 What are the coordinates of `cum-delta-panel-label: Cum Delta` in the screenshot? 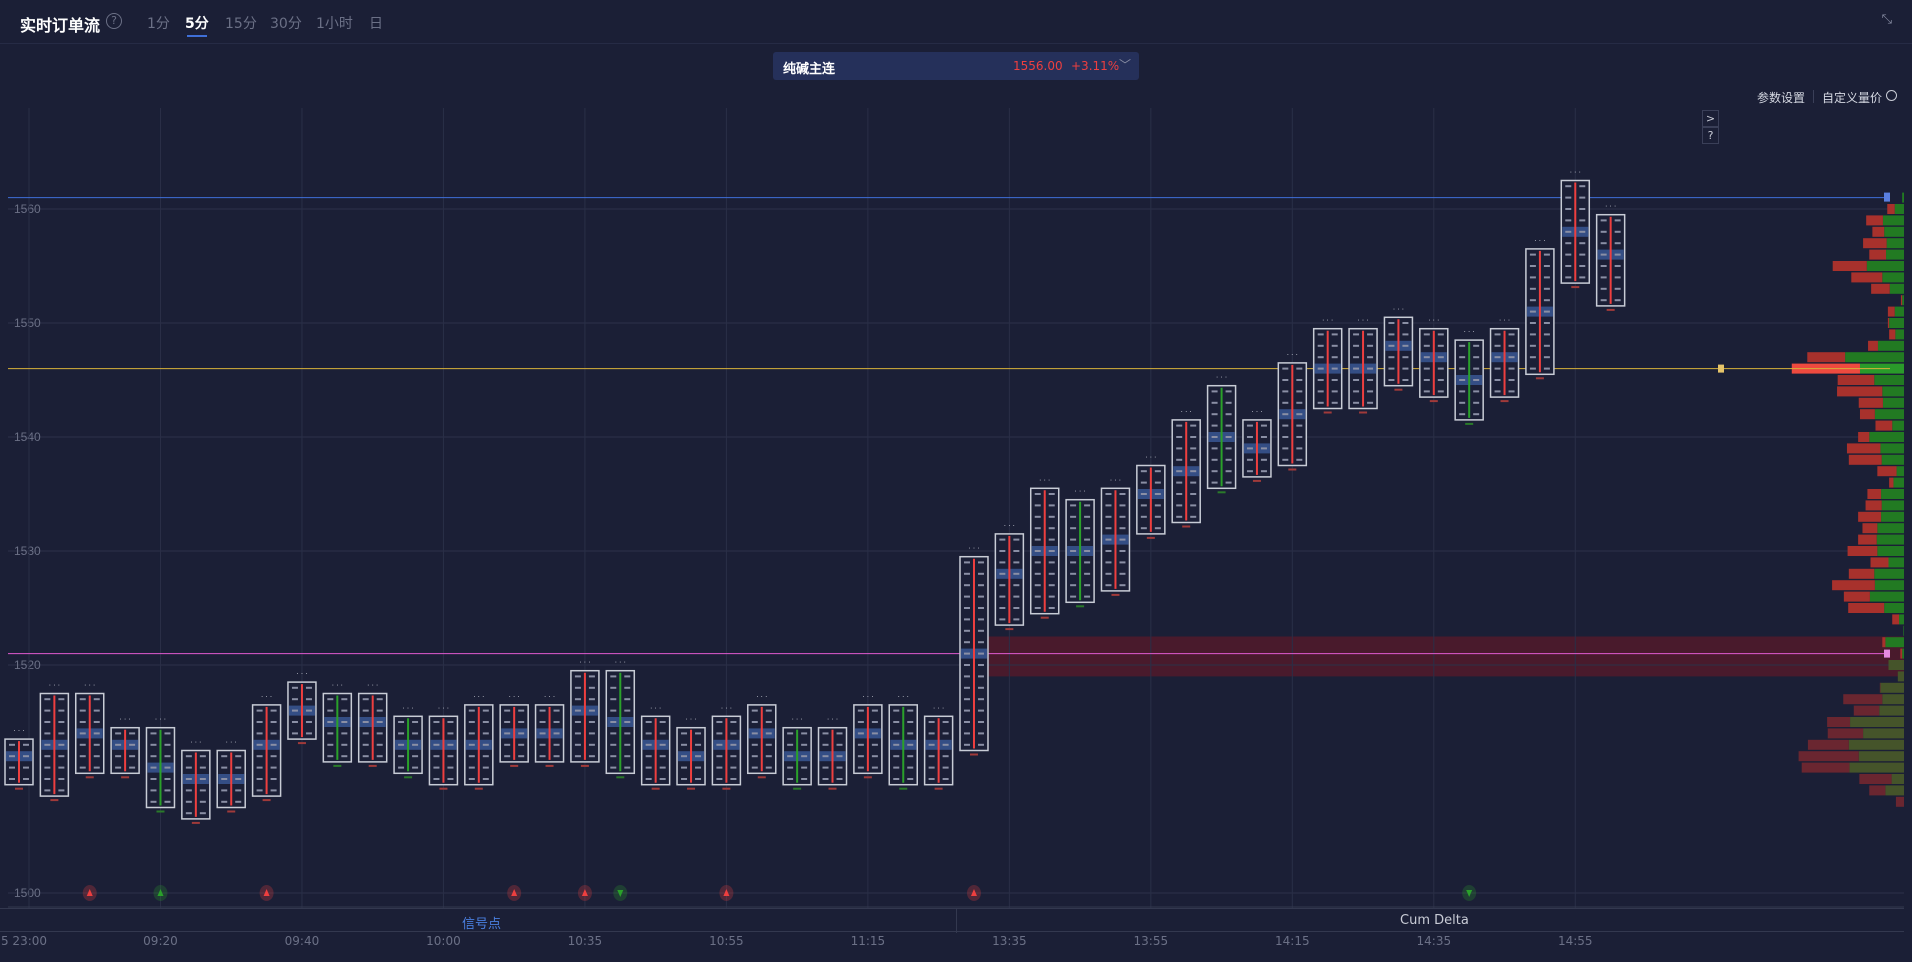 It's located at (1434, 920).